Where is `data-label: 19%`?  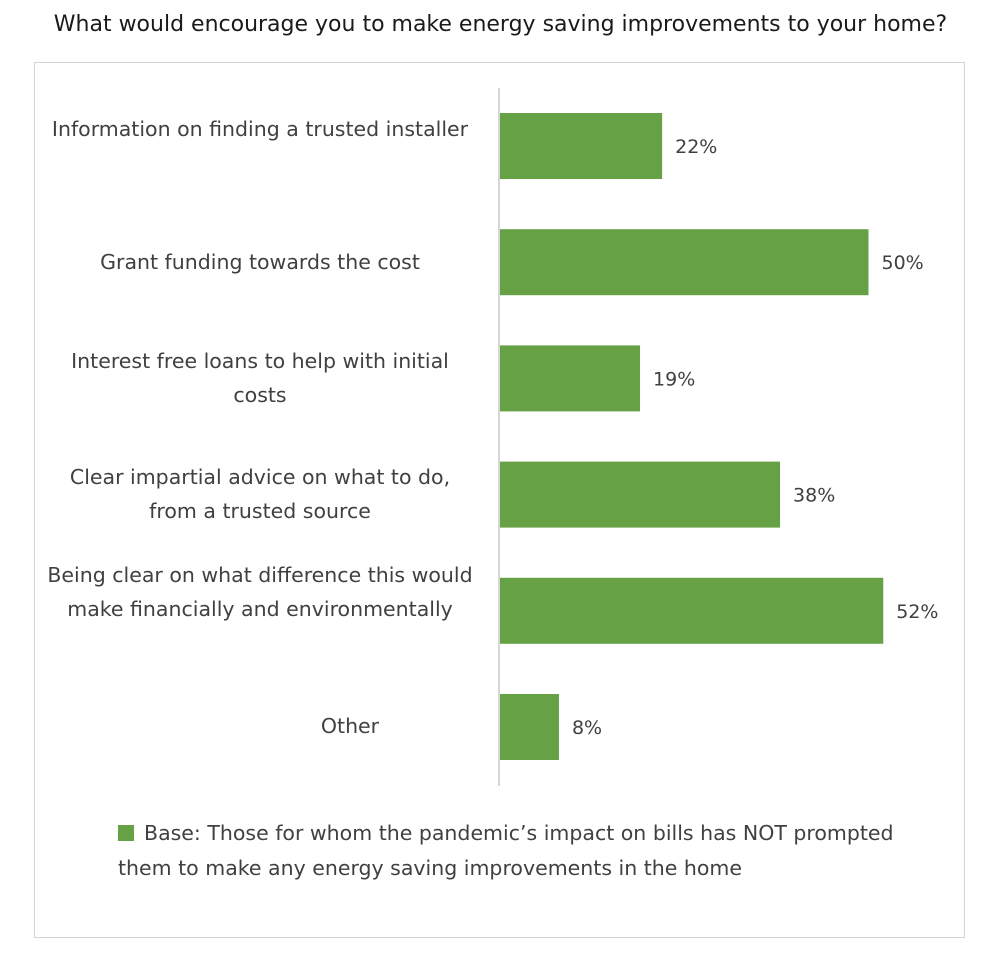
data-label: 19% is located at coordinates (674, 379).